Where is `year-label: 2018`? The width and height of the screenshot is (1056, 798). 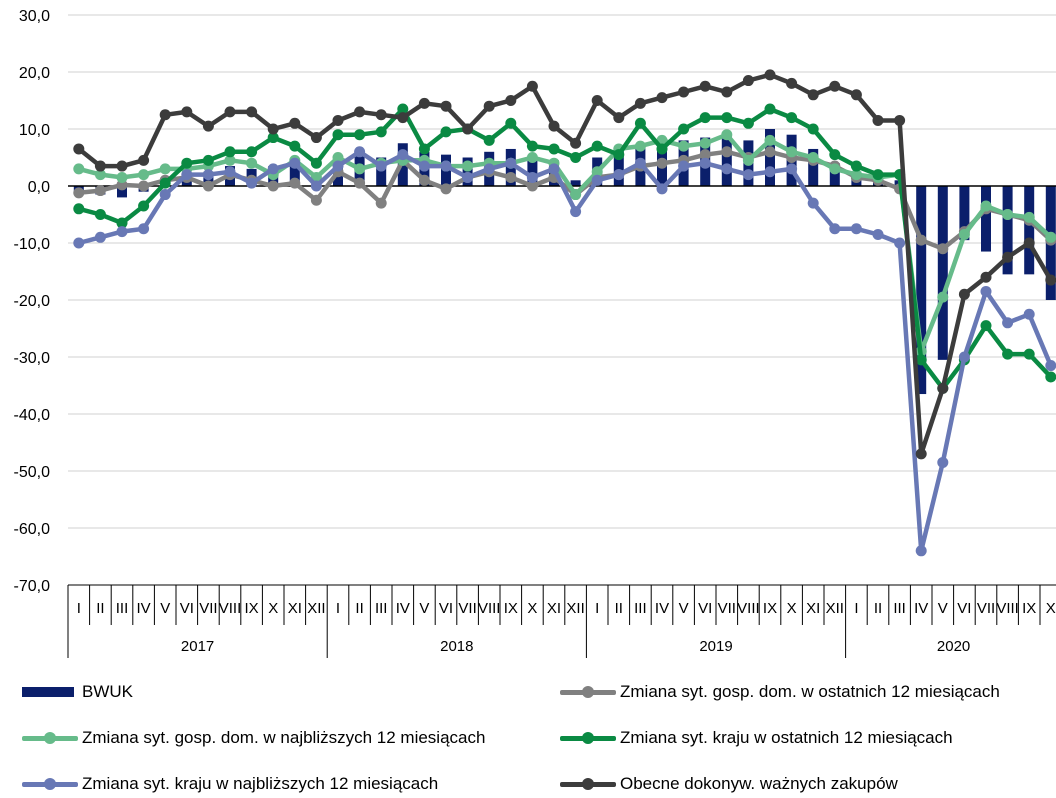
year-label: 2018 is located at coordinates (456, 646).